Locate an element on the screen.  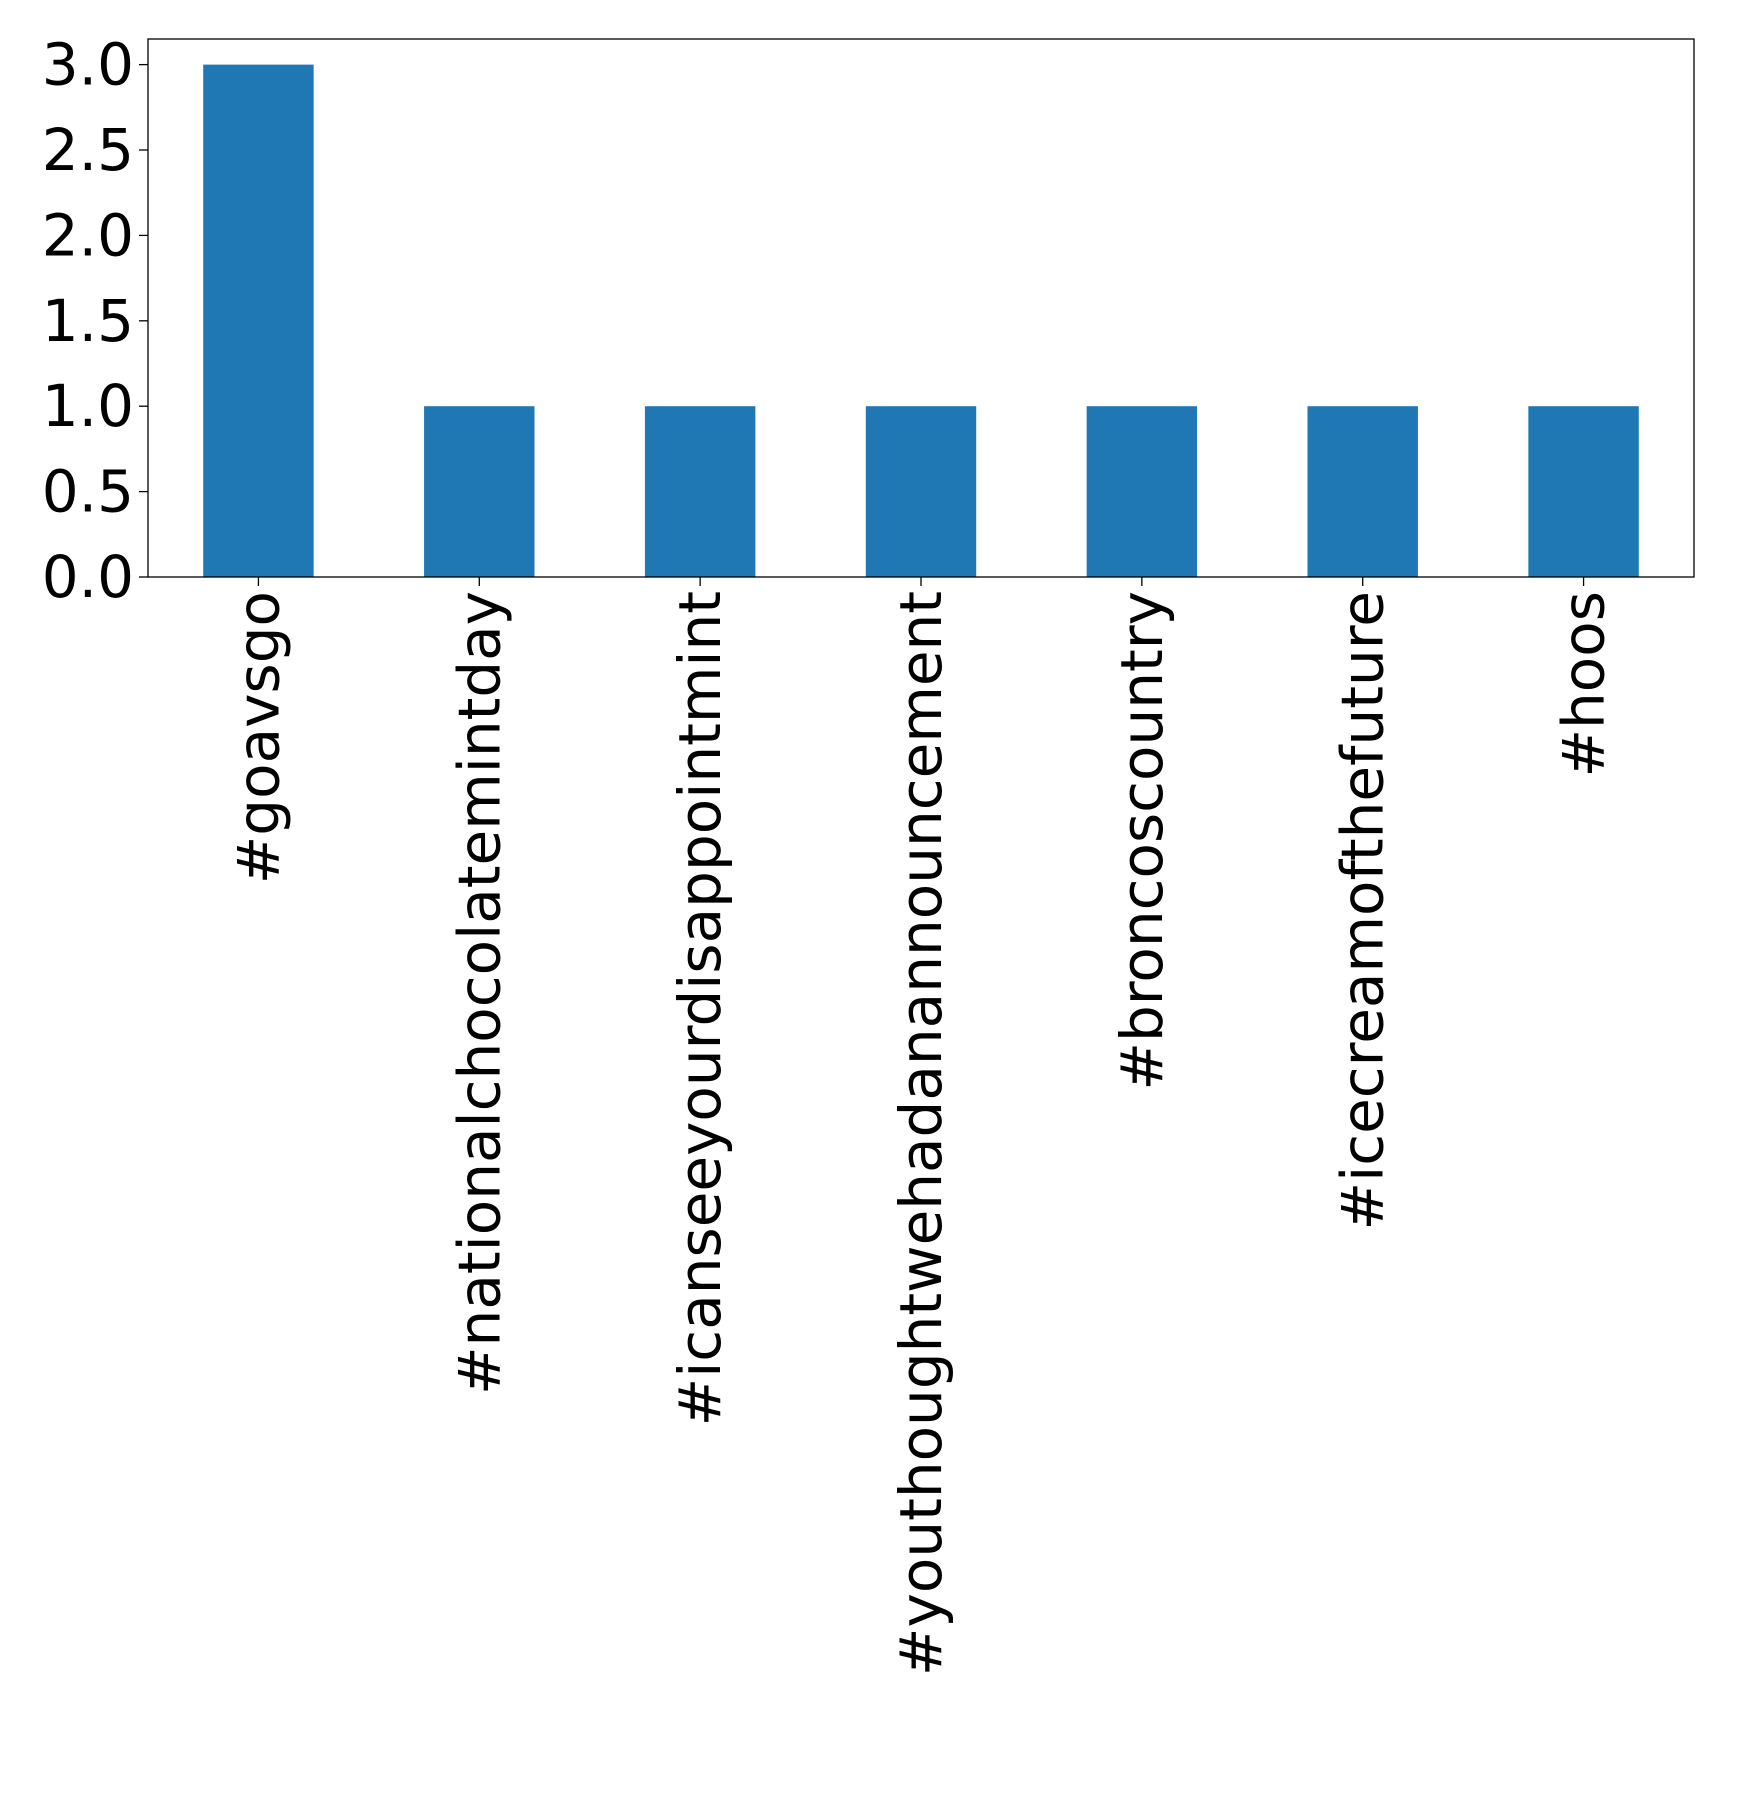
x-tick-label: #goavsgo is located at coordinates (258, 737).